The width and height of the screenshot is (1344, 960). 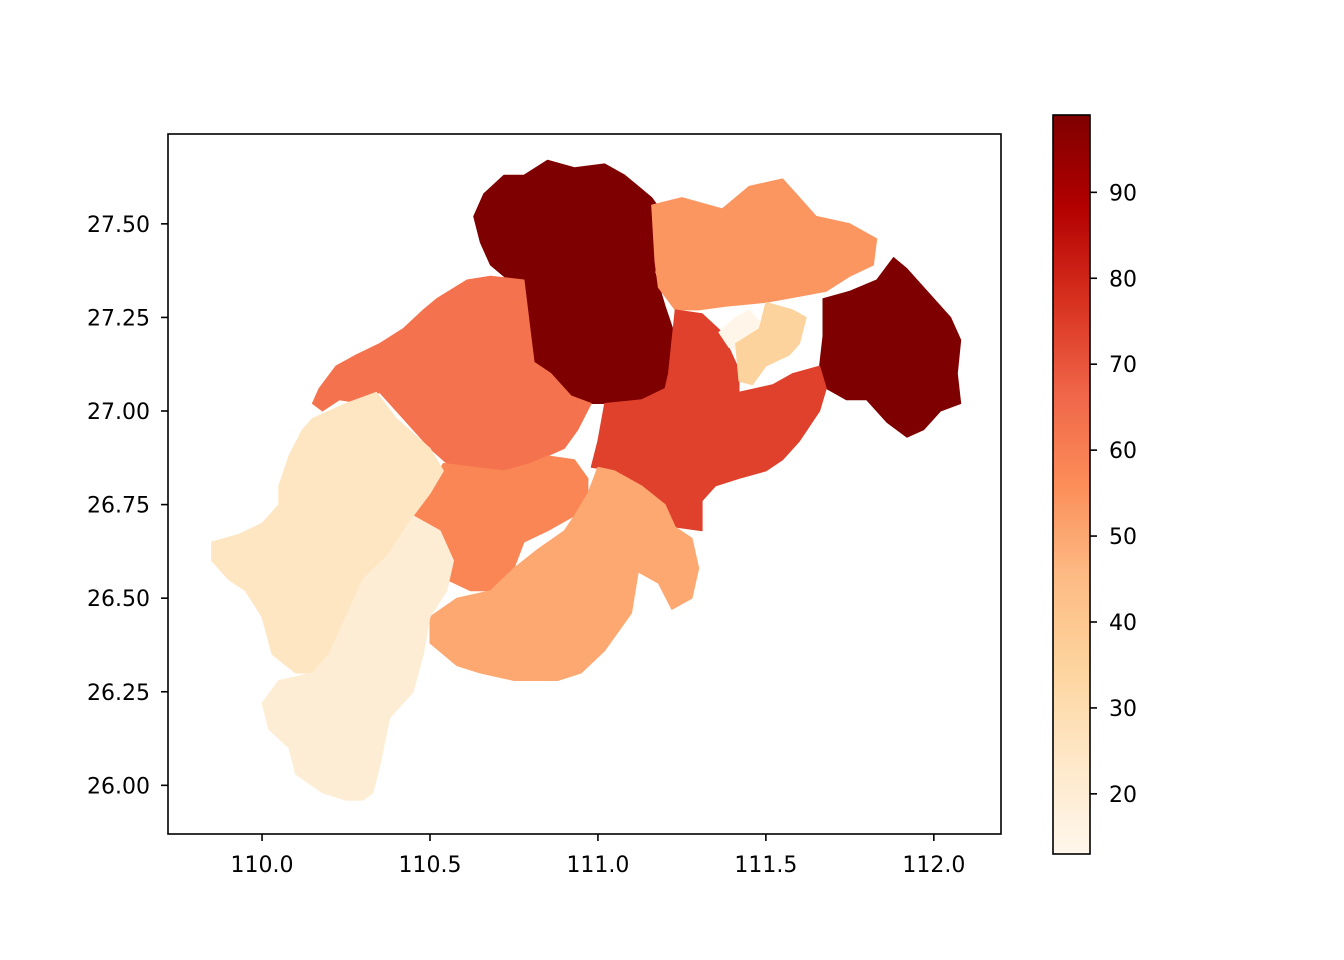 What do you see at coordinates (118, 506) in the screenshot?
I see `y-tick-label: 26.75` at bounding box center [118, 506].